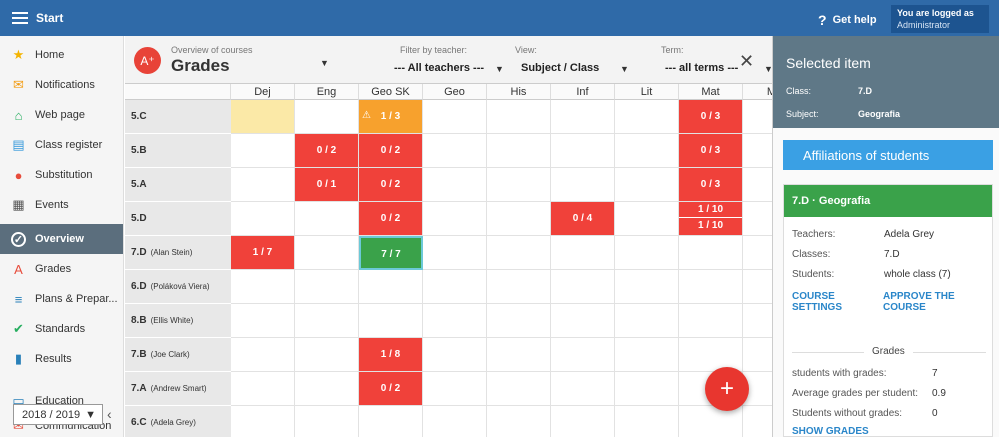 The image size is (999, 437). I want to click on column-header: Ma, so click(757, 92).